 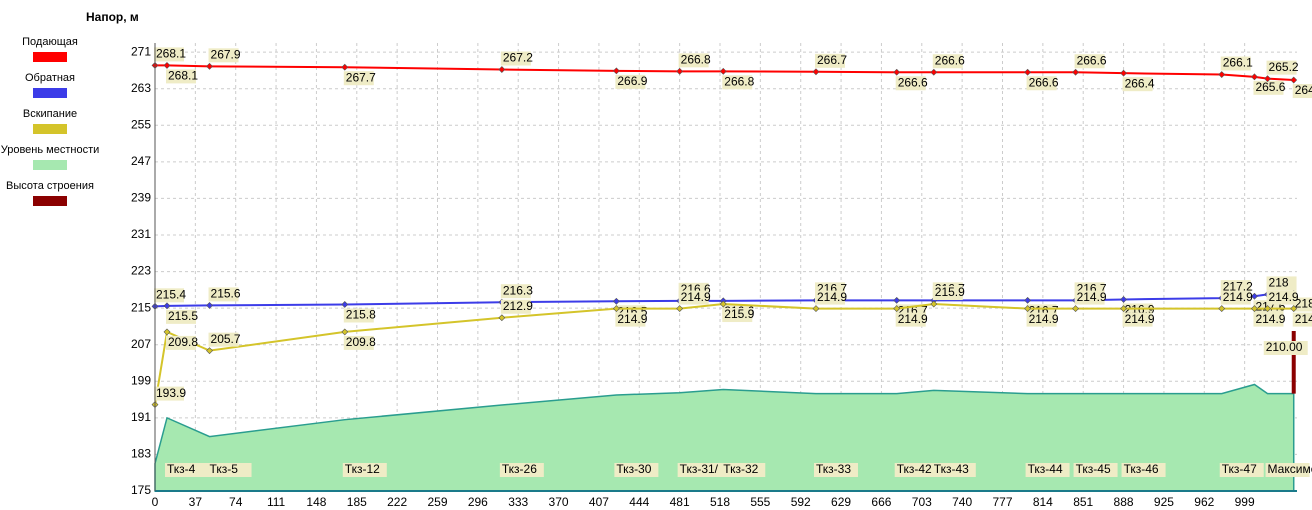 What do you see at coordinates (680, 502) in the screenshot?
I see `x-tick-label: 481` at bounding box center [680, 502].